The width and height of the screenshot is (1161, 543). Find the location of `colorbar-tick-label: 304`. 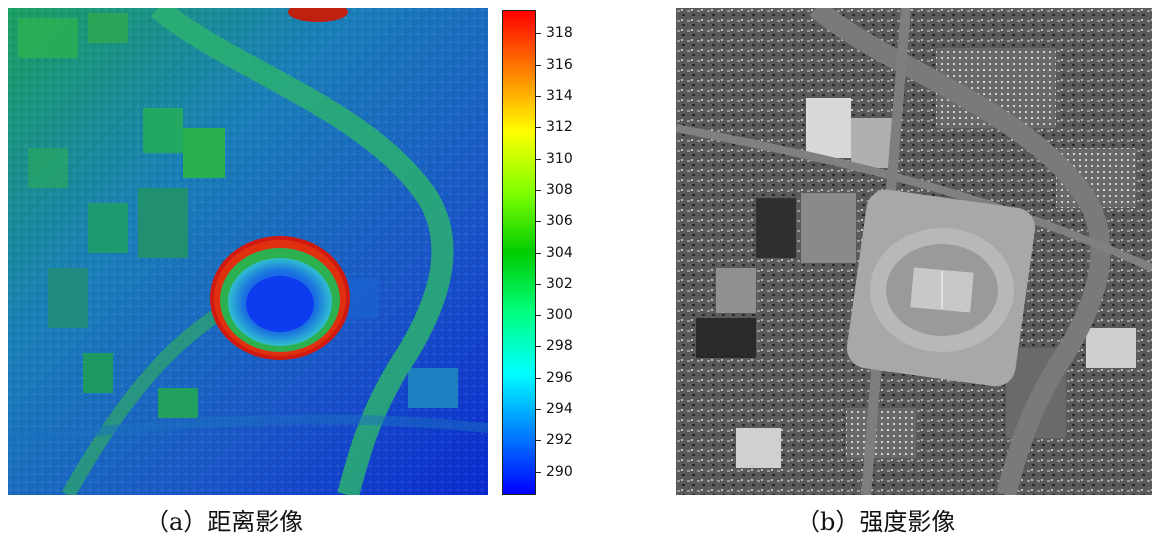

colorbar-tick-label: 304 is located at coordinates (559, 252).